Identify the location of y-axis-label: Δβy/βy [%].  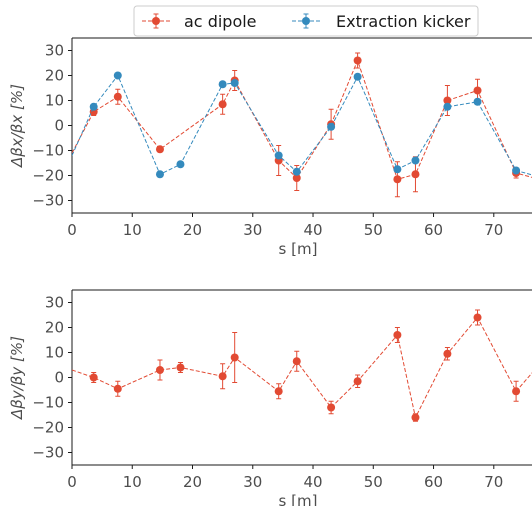
(17, 378).